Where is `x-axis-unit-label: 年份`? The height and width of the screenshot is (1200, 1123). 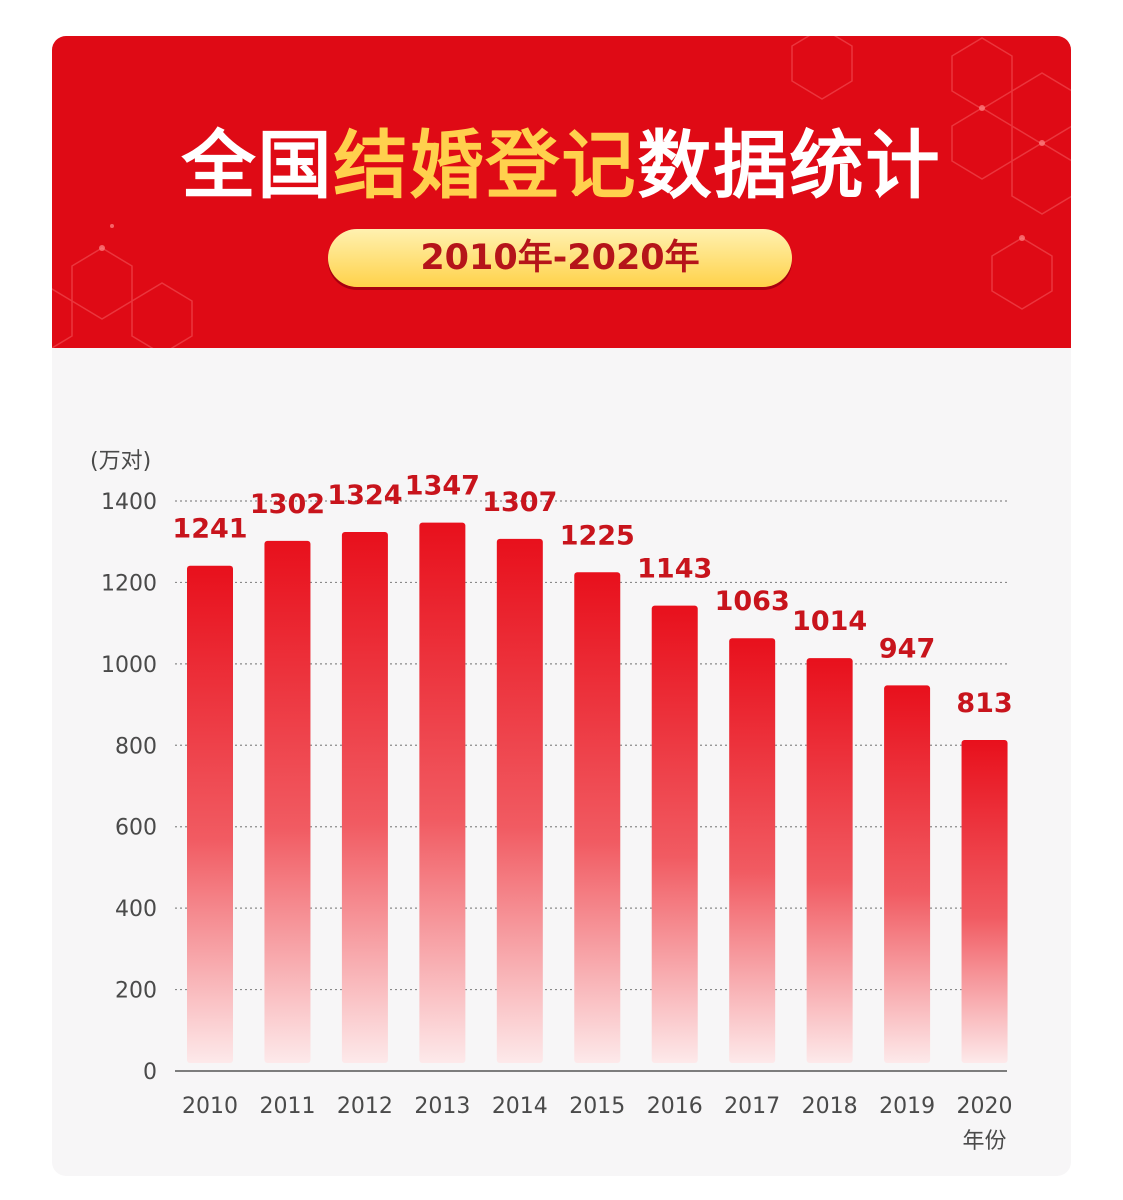 x-axis-unit-label: 年份 is located at coordinates (985, 1141).